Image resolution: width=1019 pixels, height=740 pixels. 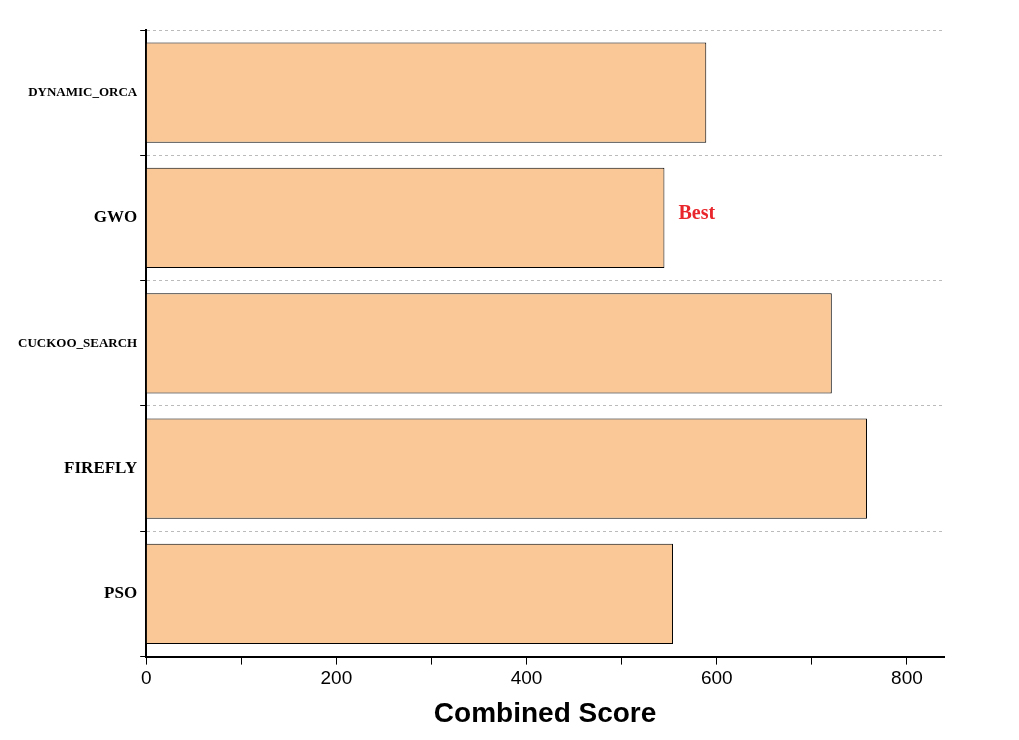 I want to click on y-tick-label: CUCKOO_SEARCH, so click(x=77, y=342).